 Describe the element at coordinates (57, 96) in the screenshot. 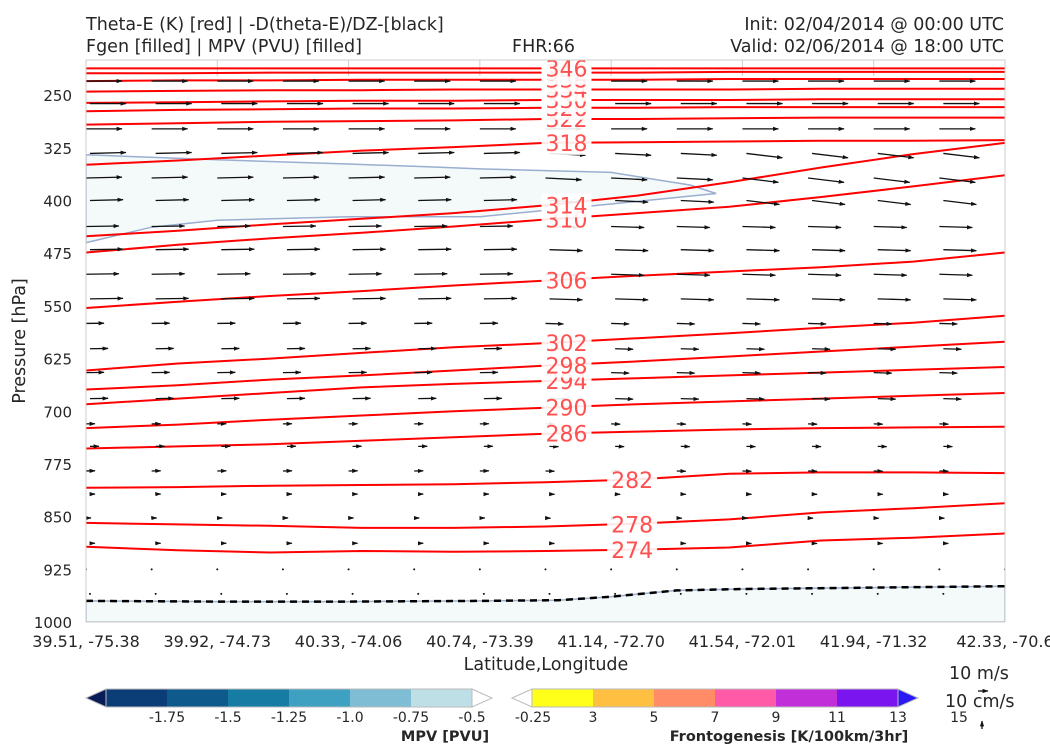

I see `y-tick-label: 250` at that location.